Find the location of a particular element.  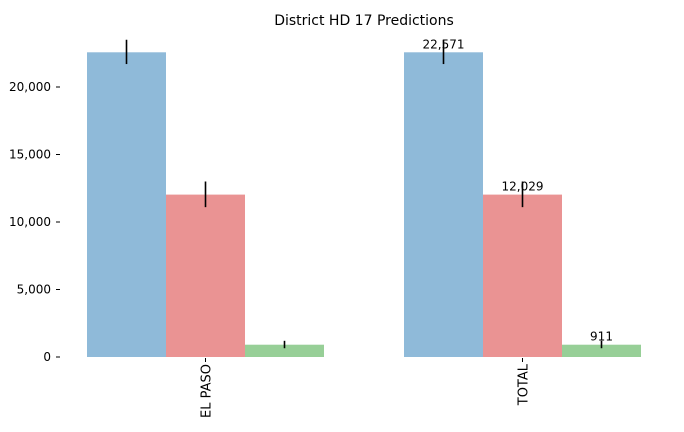

y-tick-label: 15,000 is located at coordinates (30, 155).